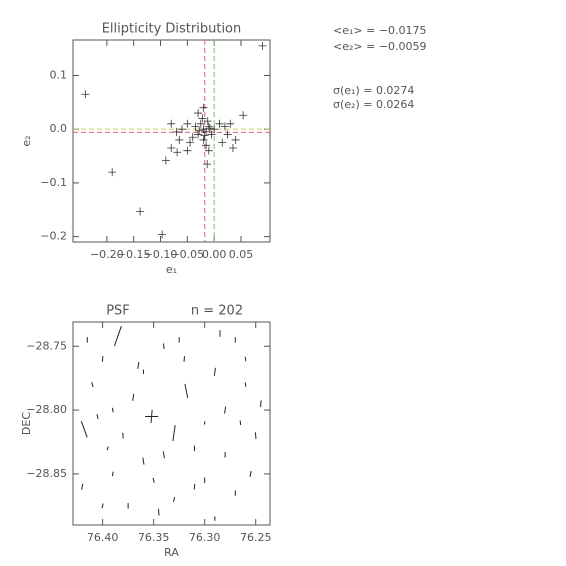  What do you see at coordinates (380, 30) in the screenshot?
I see `annotation: <e₁> = −0.0175` at bounding box center [380, 30].